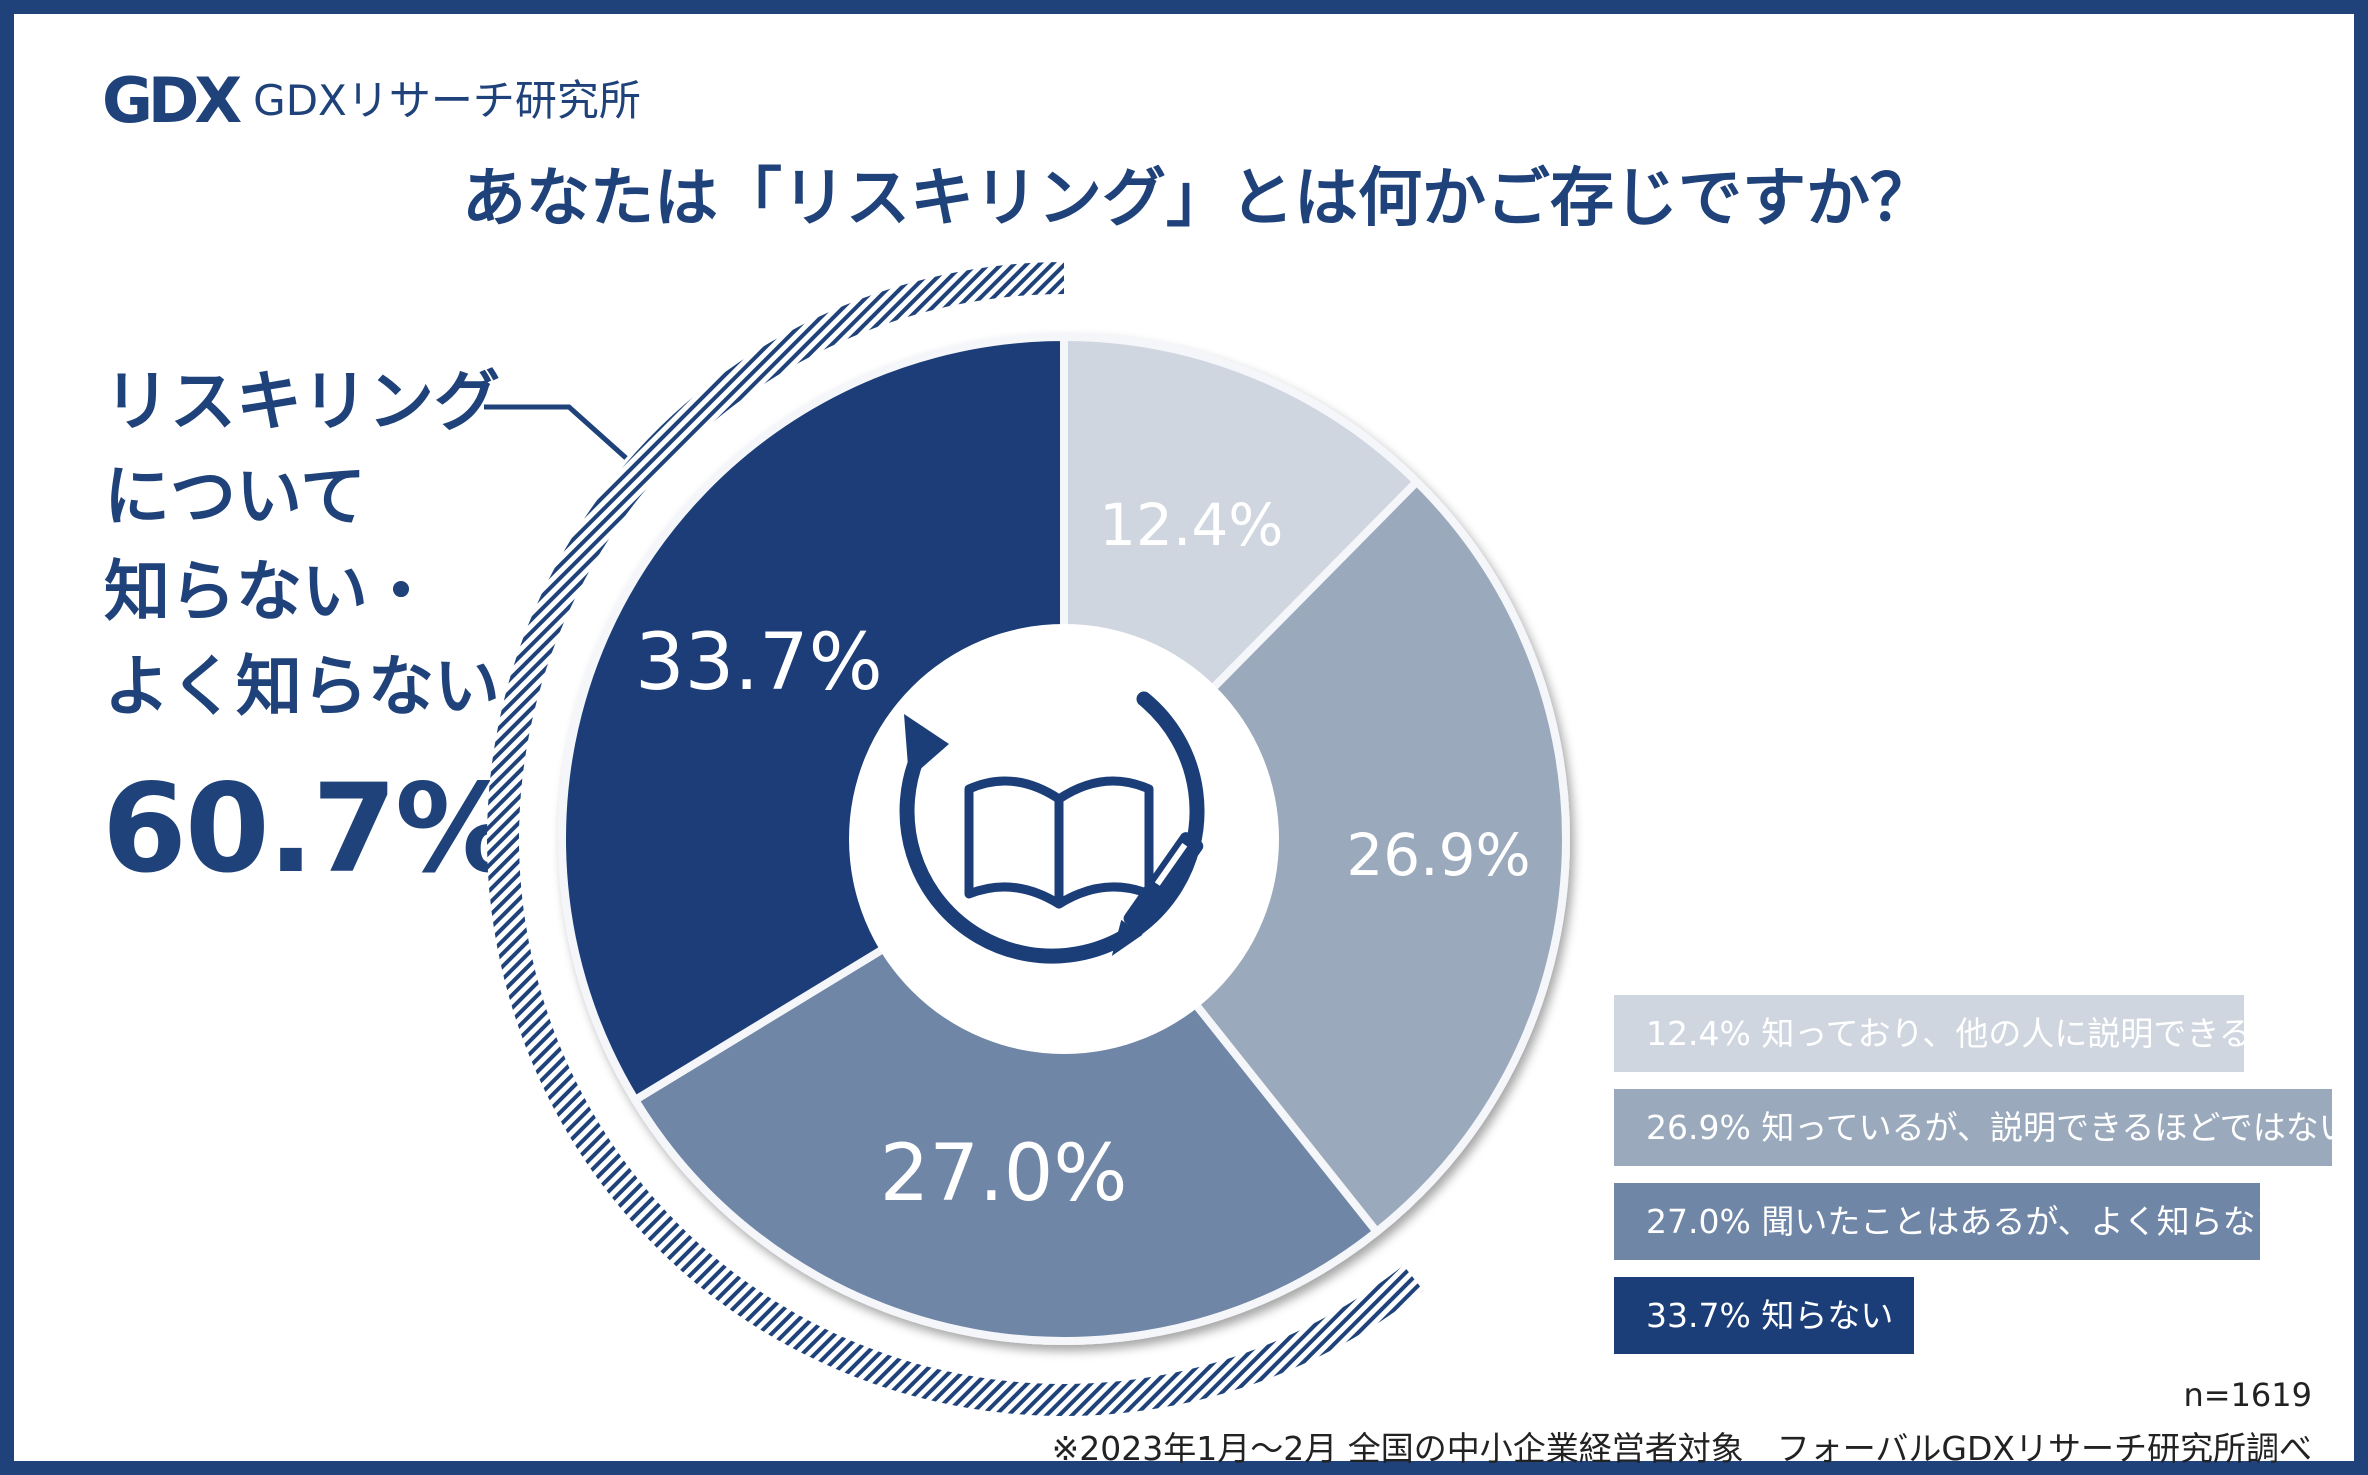 This screenshot has width=2368, height=1475. Describe the element at coordinates (1191, 525) in the screenshot. I see `slice-data-label: 12.4%` at that location.